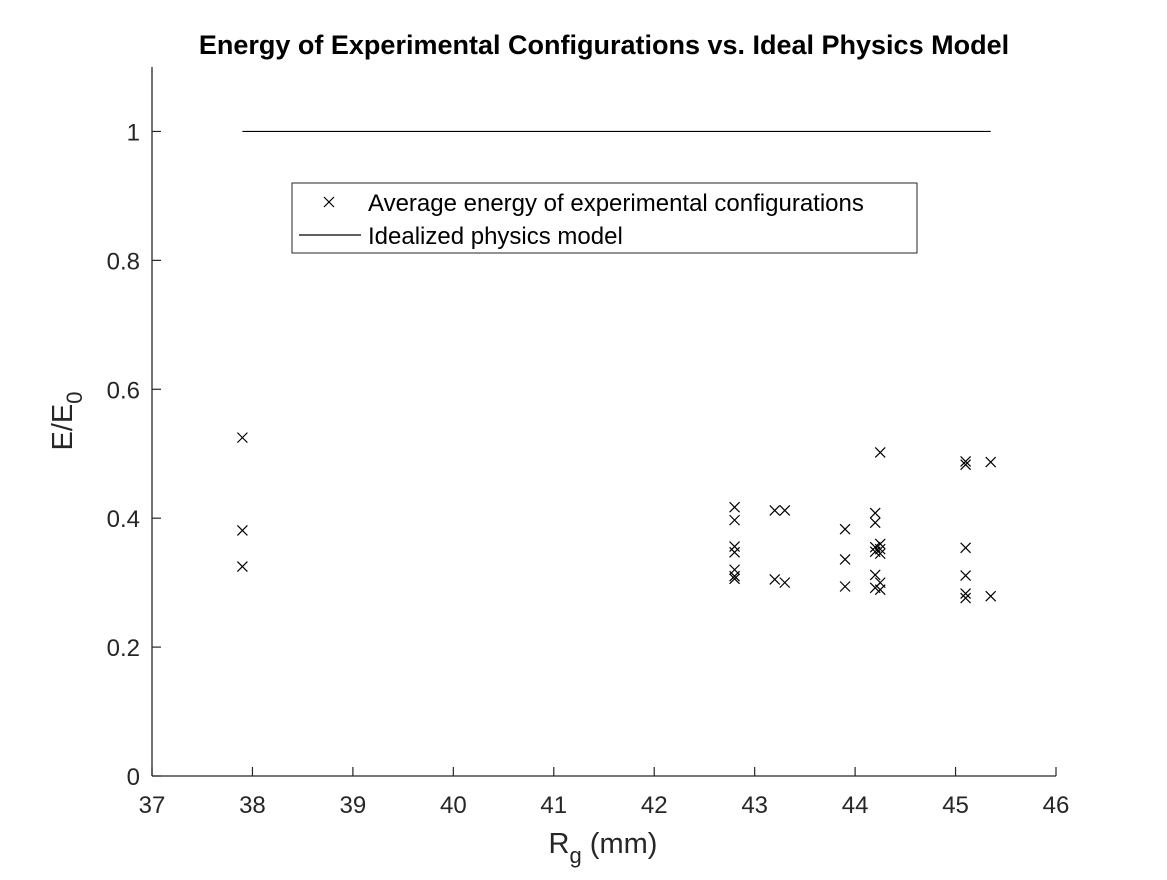 This screenshot has height=880, width=1167. Describe the element at coordinates (855, 805) in the screenshot. I see `x-tick-label: 44` at that location.